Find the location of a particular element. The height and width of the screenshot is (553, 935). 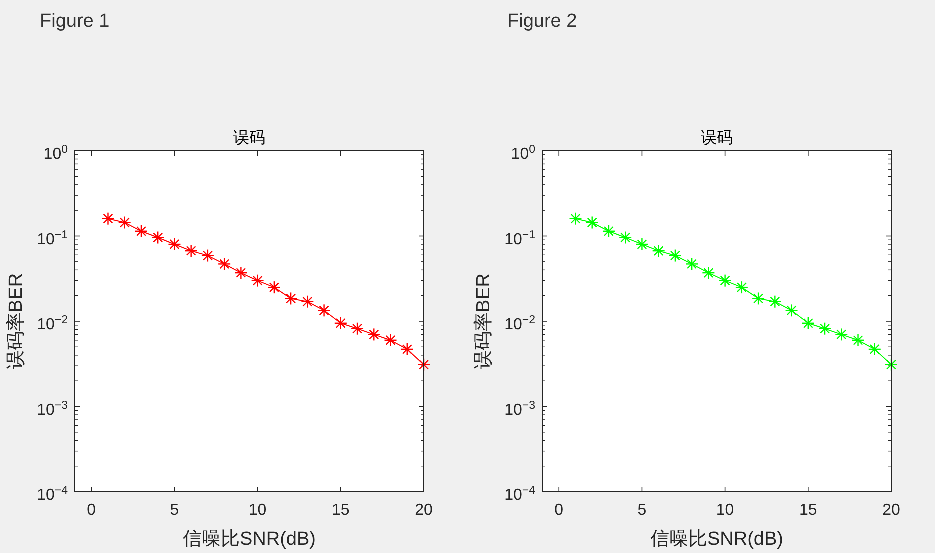

caption: Figure 1 is located at coordinates (75, 21).